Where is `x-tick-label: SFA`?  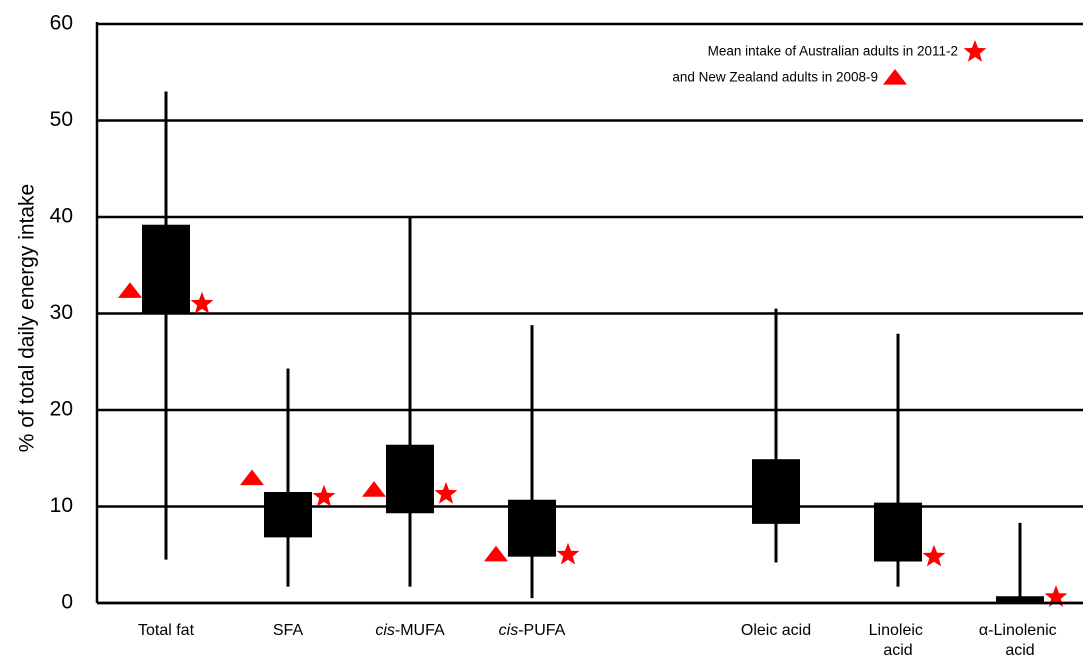
x-tick-label: SFA is located at coordinates (288, 630).